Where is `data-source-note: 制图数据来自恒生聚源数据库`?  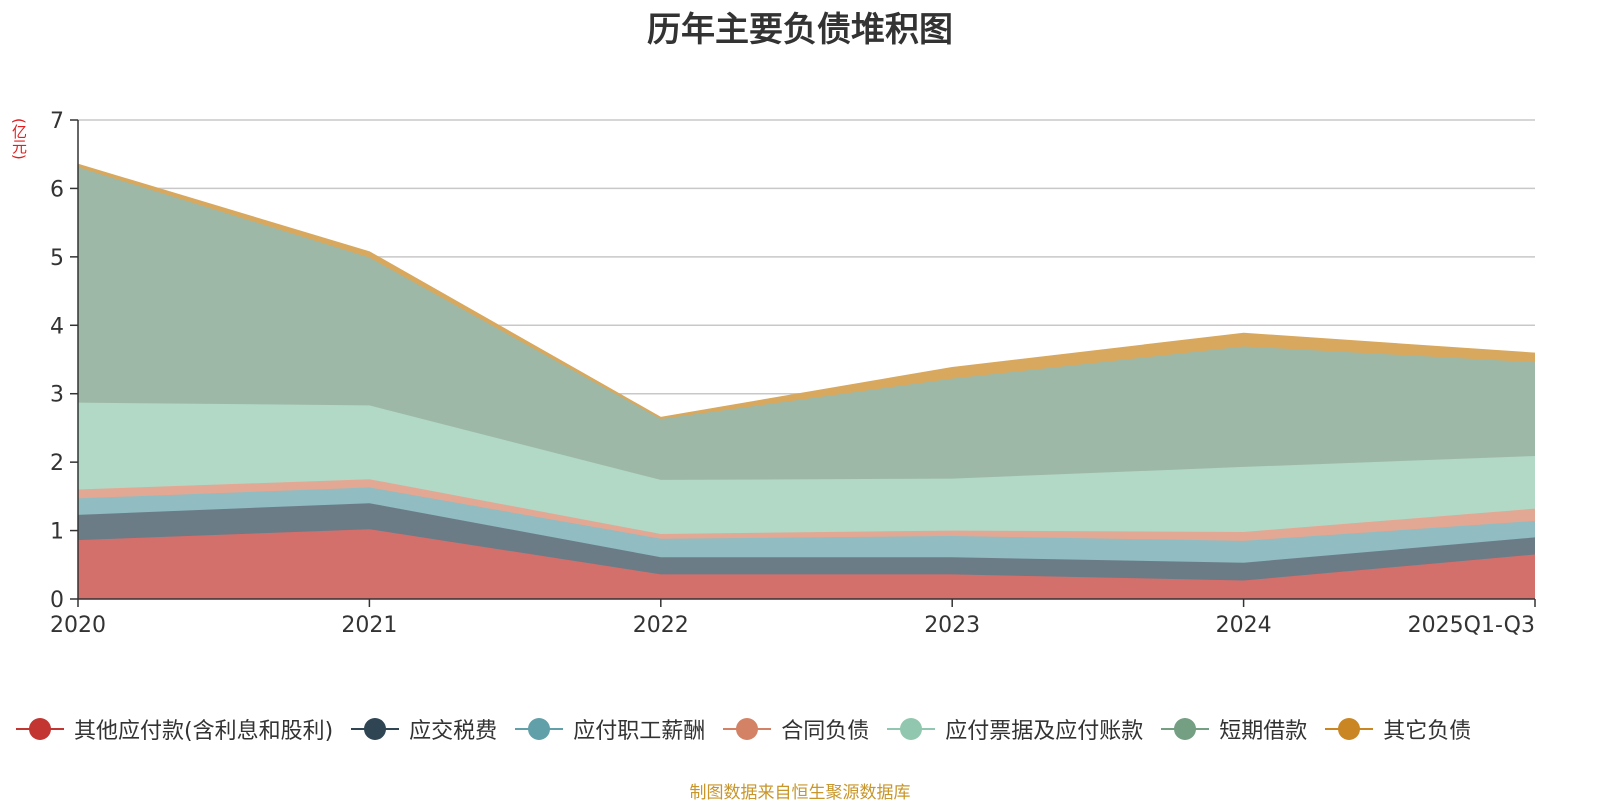
data-source-note: 制图数据来自恒生聚源数据库 is located at coordinates (800, 793).